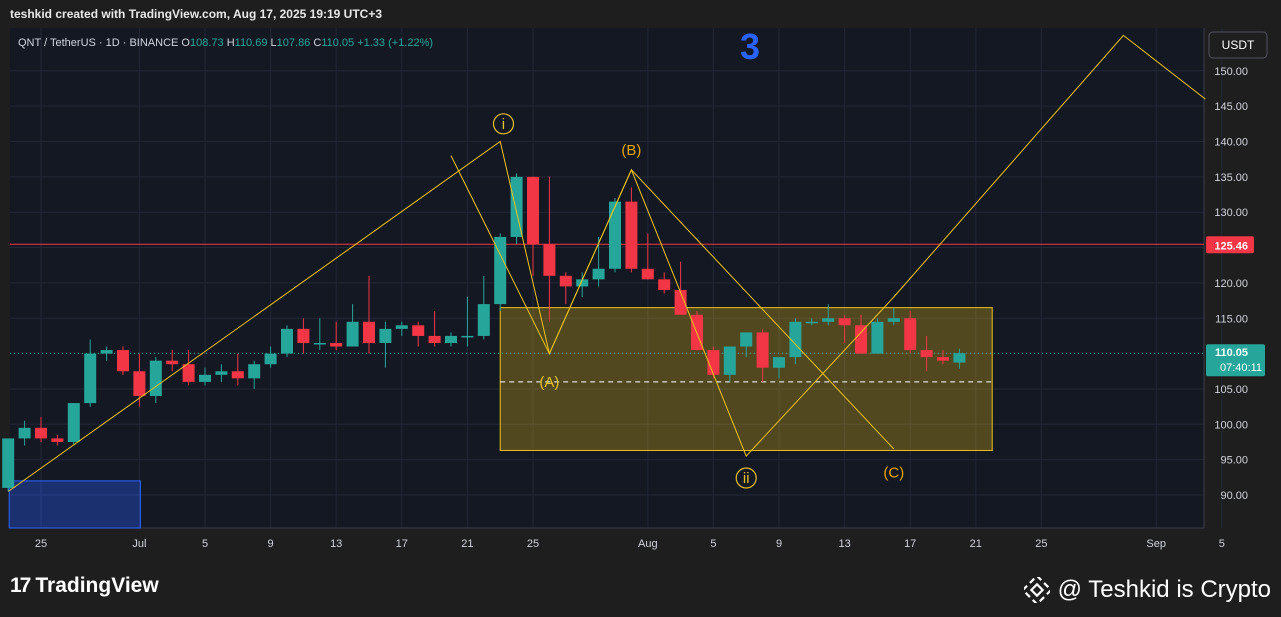 Image resolution: width=1281 pixels, height=617 pixels. What do you see at coordinates (1231, 319) in the screenshot?
I see `y-tick-label: 115.00` at bounding box center [1231, 319].